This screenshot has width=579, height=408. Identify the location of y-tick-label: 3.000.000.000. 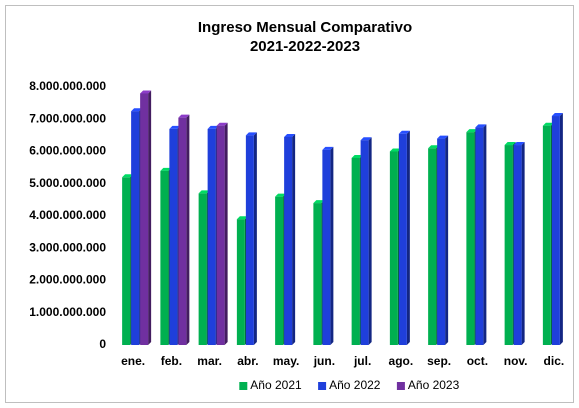
(67, 247).